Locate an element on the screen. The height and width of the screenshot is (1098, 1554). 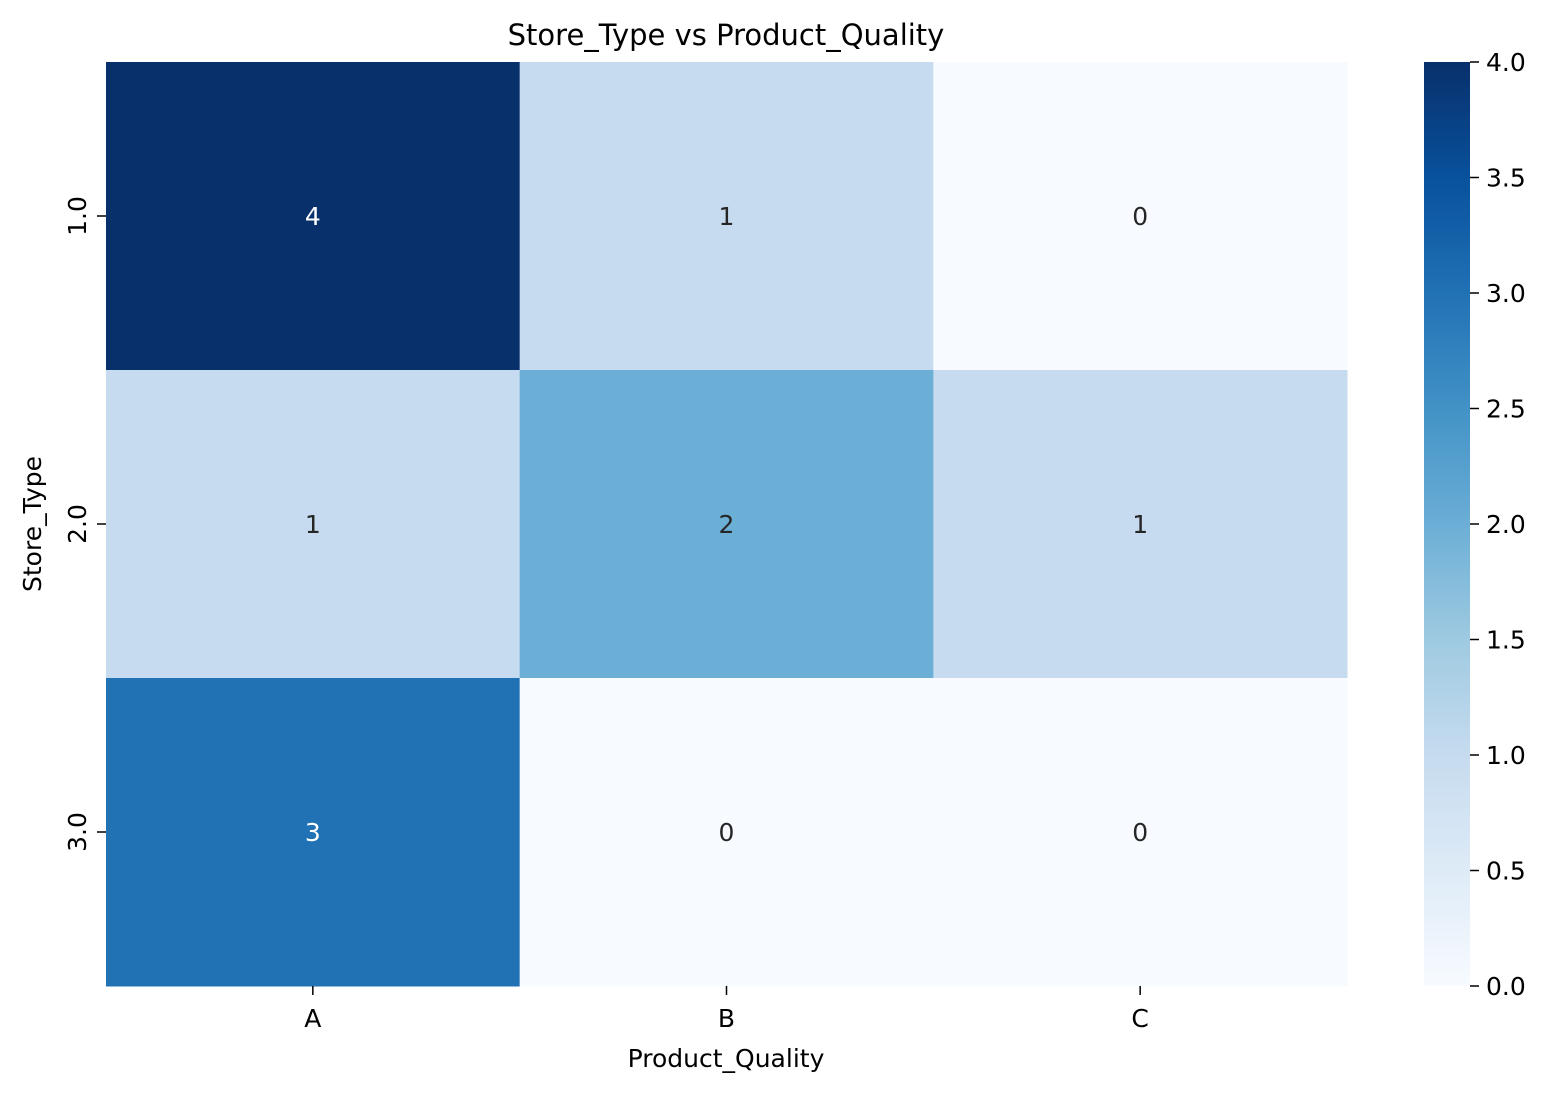
colorbar-tick-label: 4.0 is located at coordinates (1506, 62).